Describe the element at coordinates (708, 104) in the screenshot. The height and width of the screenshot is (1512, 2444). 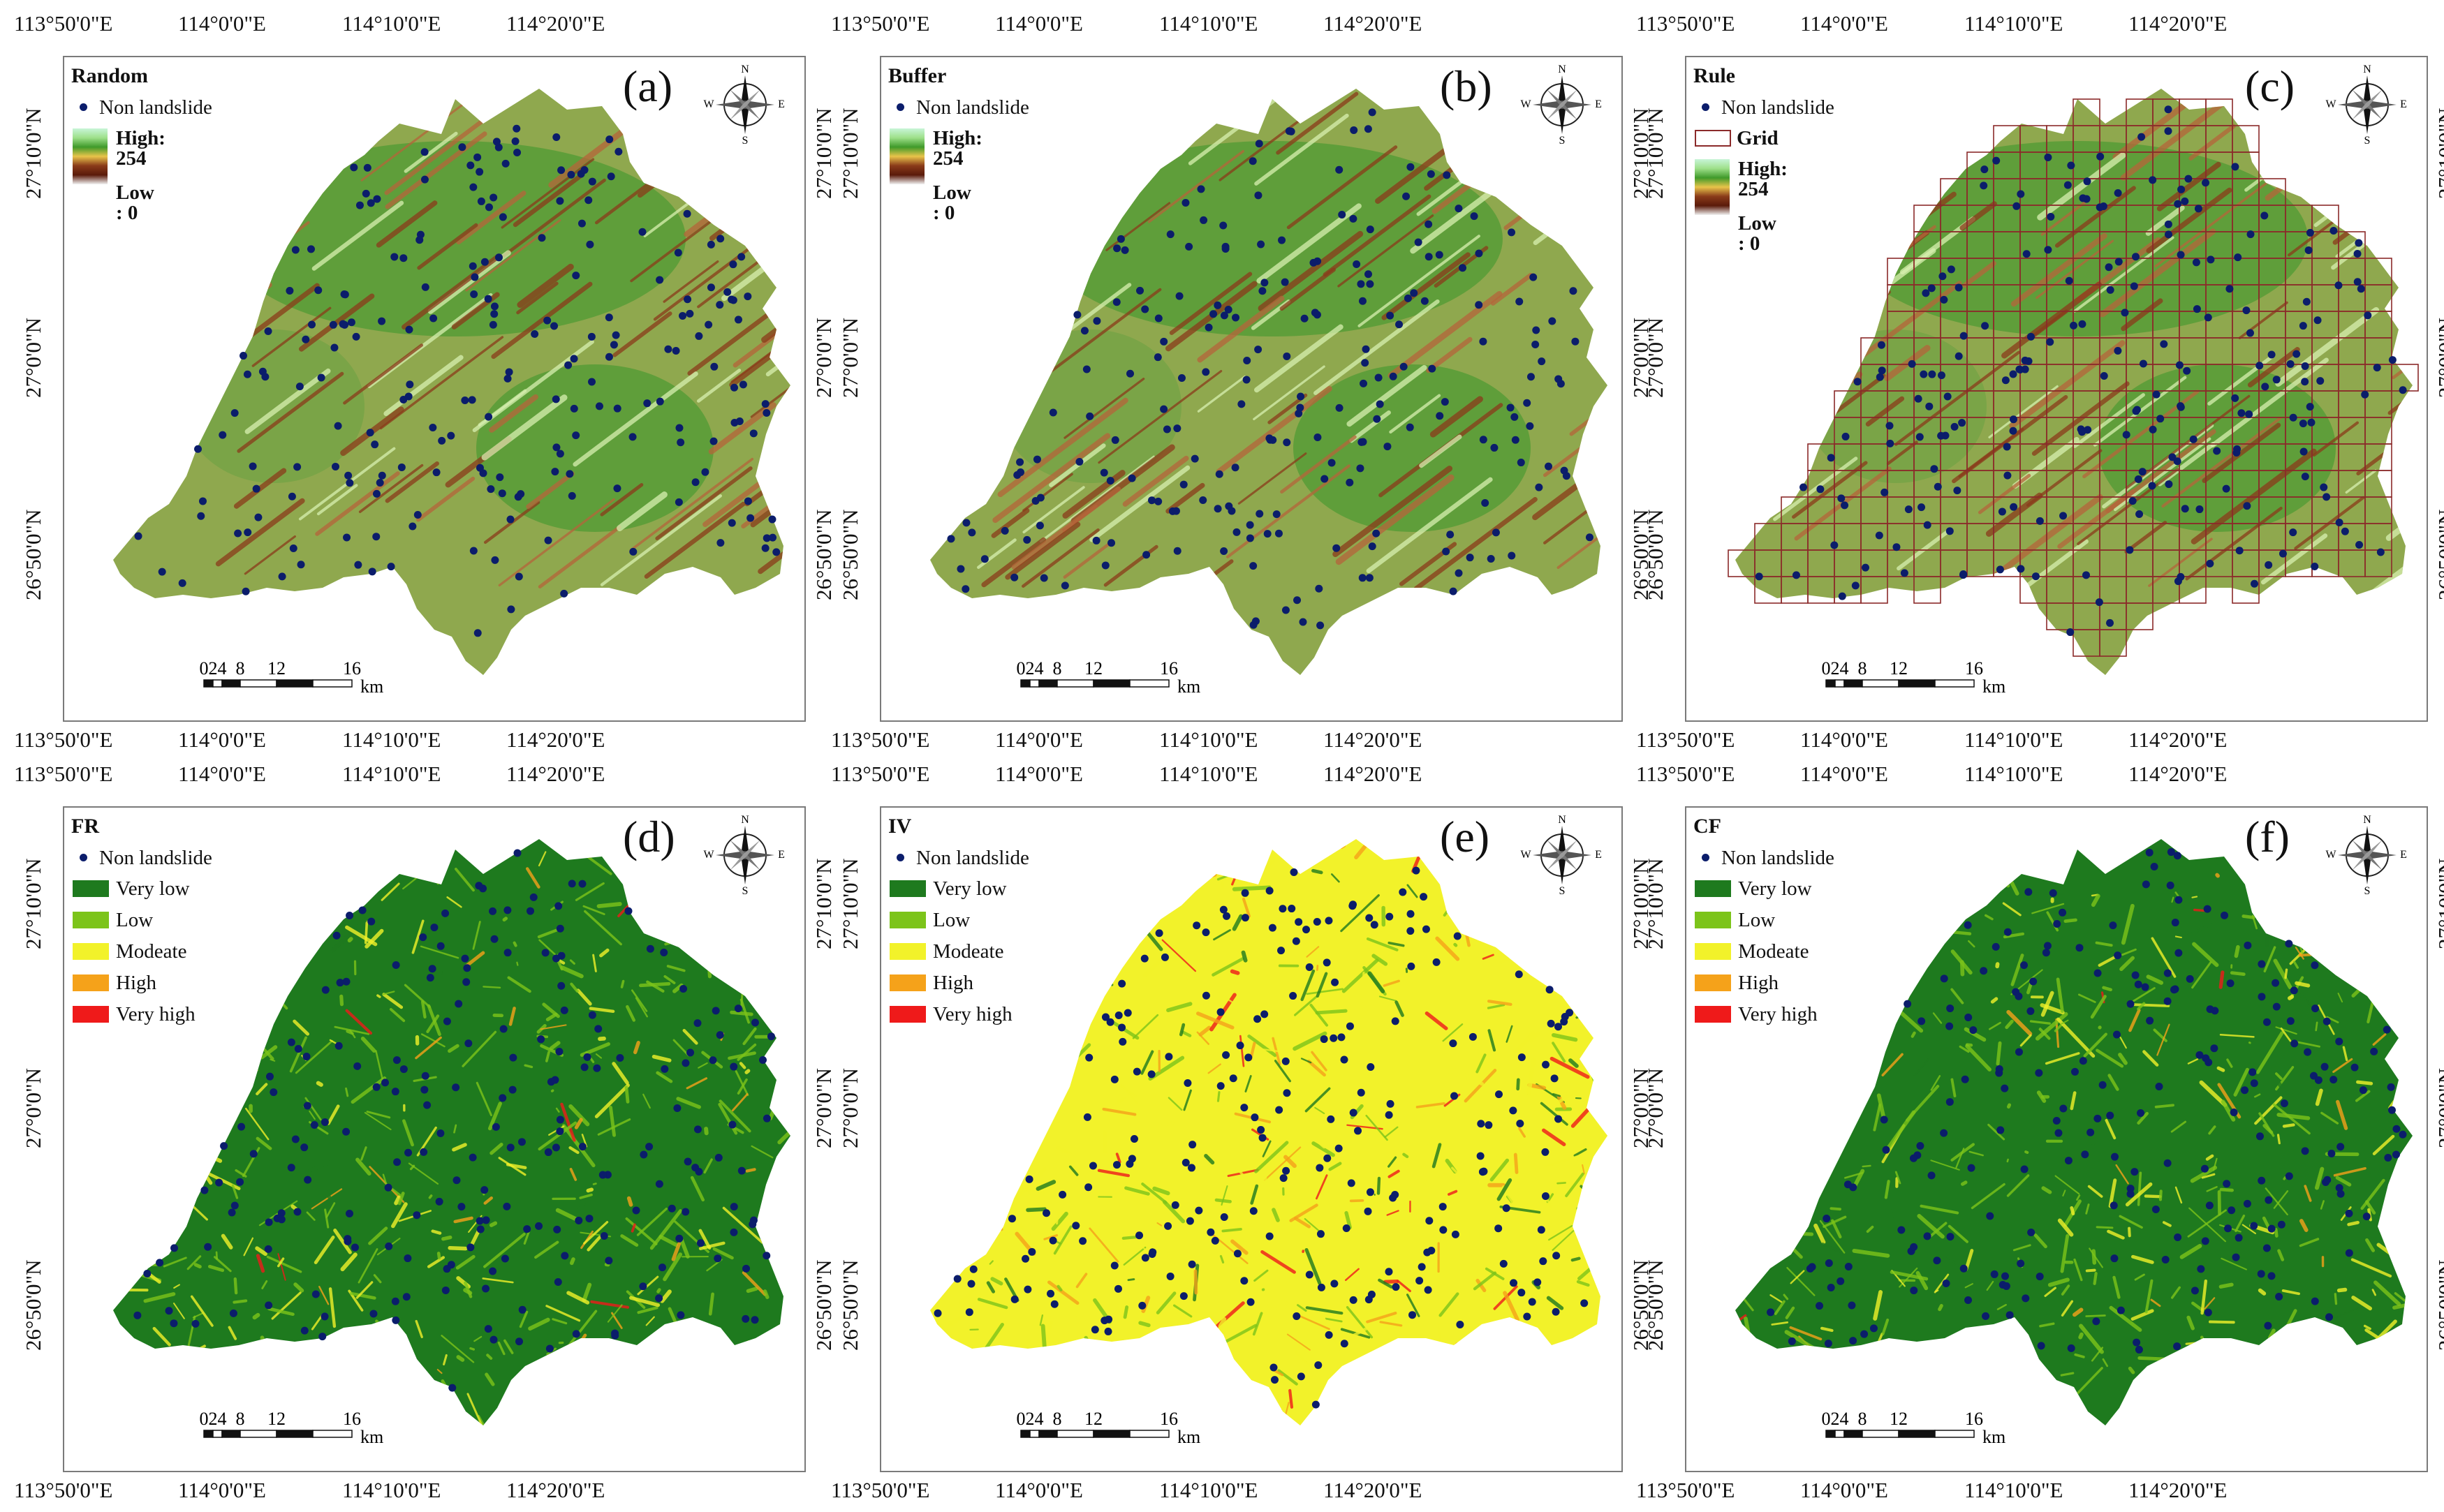
I see `compass-w-label: W` at that location.